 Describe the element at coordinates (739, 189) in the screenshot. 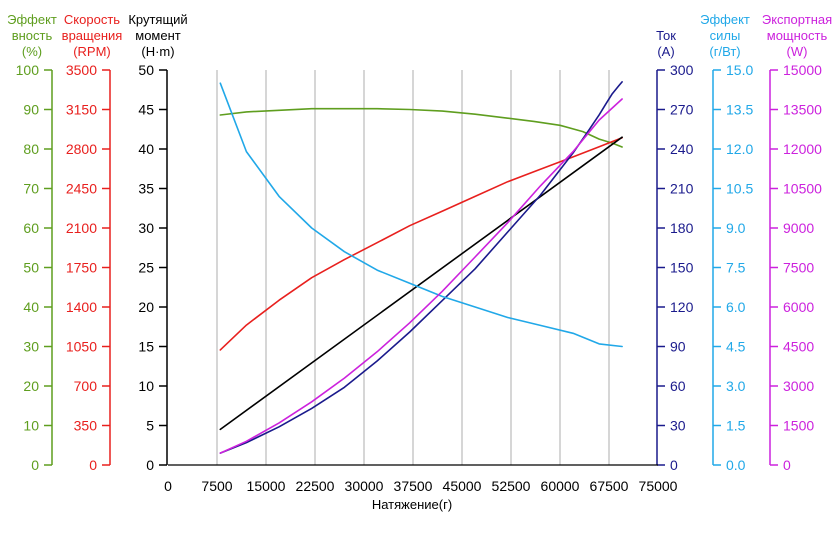

I see `y-tick-label: 10.5` at that location.